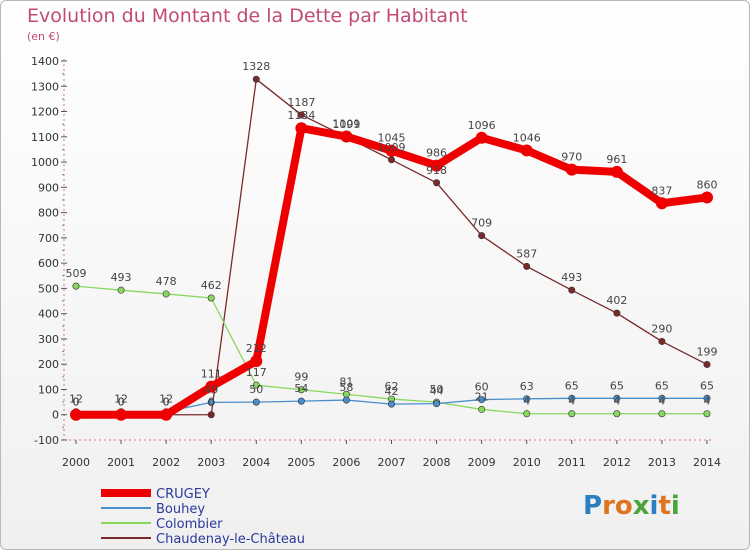 This screenshot has height=550, width=750. Describe the element at coordinates (48, 314) in the screenshot. I see `y-tick-label: 400` at that location.